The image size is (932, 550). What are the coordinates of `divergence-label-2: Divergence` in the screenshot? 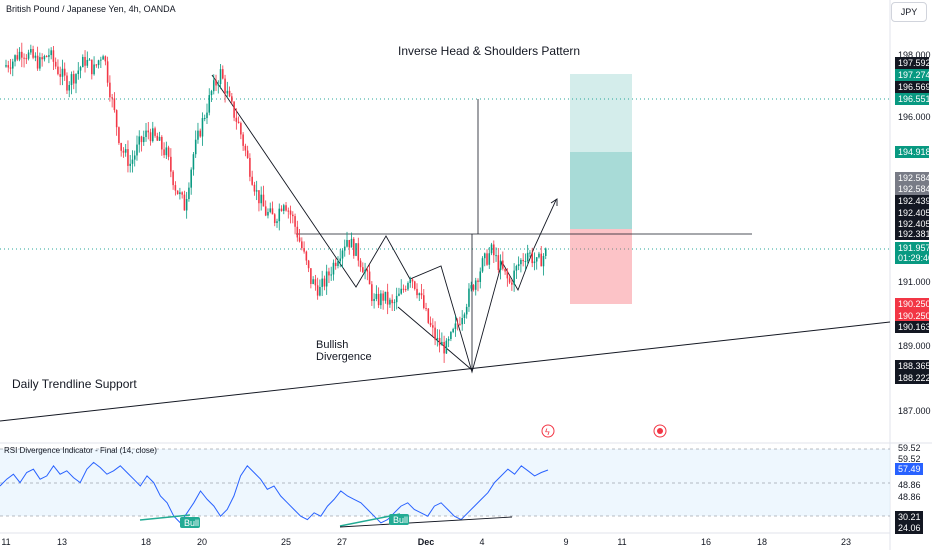 It's located at (344, 357).